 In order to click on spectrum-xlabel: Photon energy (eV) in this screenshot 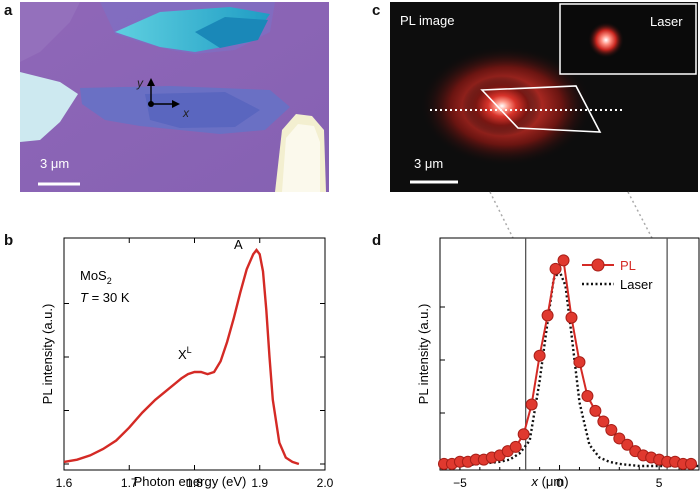, I will do `click(190, 481)`.